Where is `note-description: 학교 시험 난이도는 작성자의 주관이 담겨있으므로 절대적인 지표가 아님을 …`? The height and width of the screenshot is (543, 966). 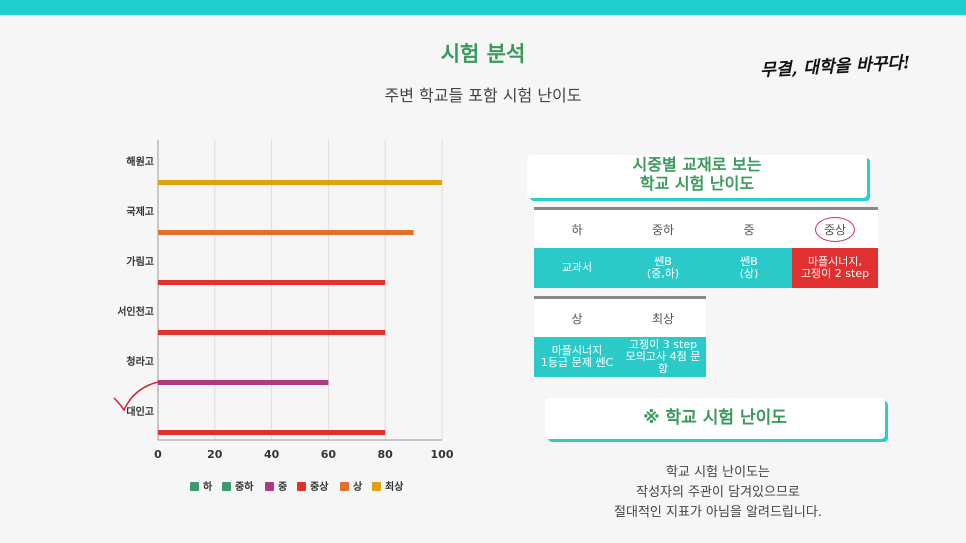
note-description: 학교 시험 난이도는 작성자의 주관이 담겨있으므로 절대적인 지표가 아님을 … is located at coordinates (718, 492).